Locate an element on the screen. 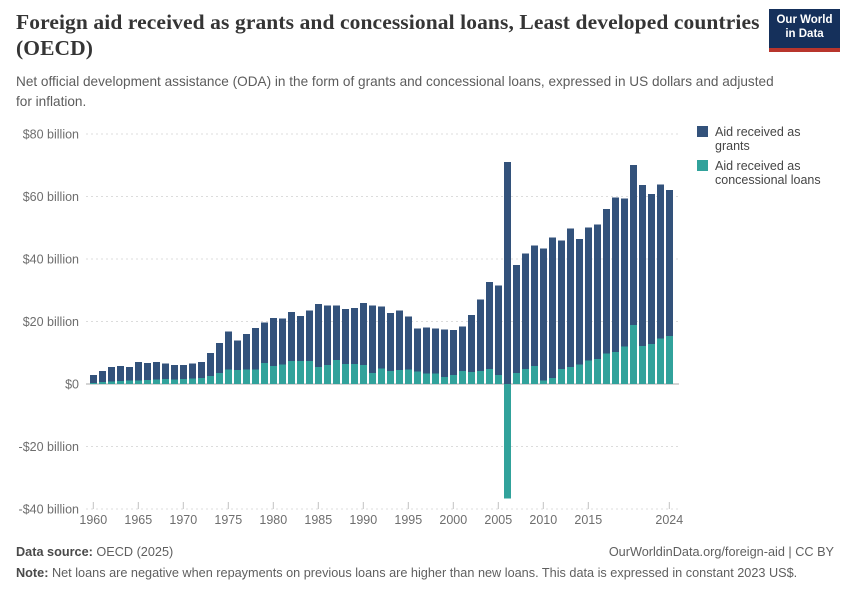  bar-segment-loans-2003 is located at coordinates (480, 377).